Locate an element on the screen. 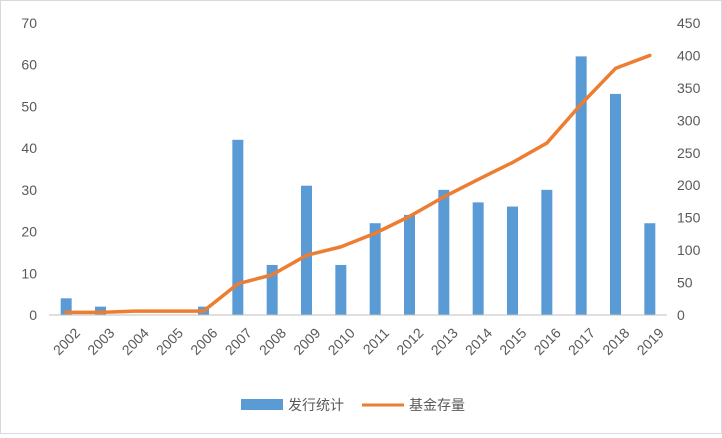 The width and height of the screenshot is (722, 438). x-tick-label: 2019 is located at coordinates (650, 341).